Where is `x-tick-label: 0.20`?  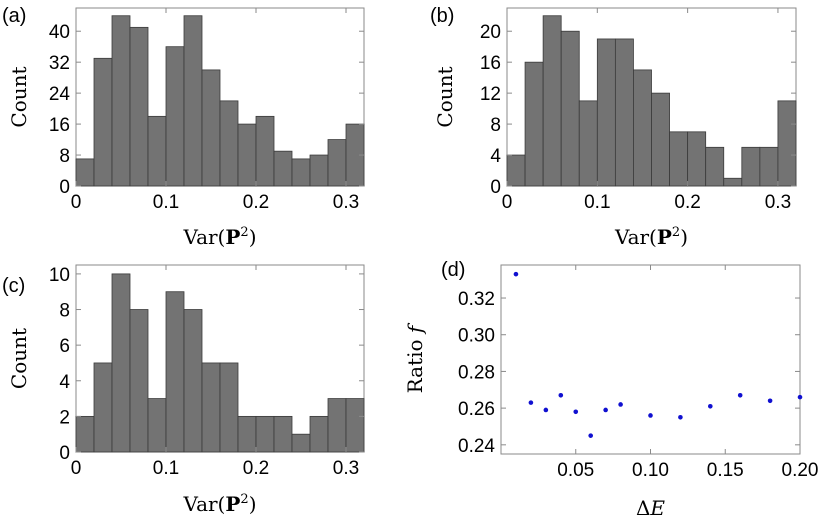
x-tick-label: 0.20 is located at coordinates (800, 470).